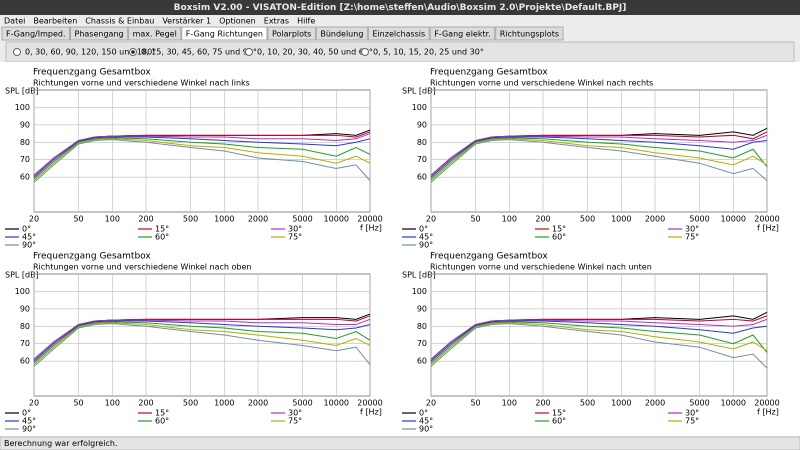  I want to click on tab-label: F-Gang Richtungen, so click(224, 34).